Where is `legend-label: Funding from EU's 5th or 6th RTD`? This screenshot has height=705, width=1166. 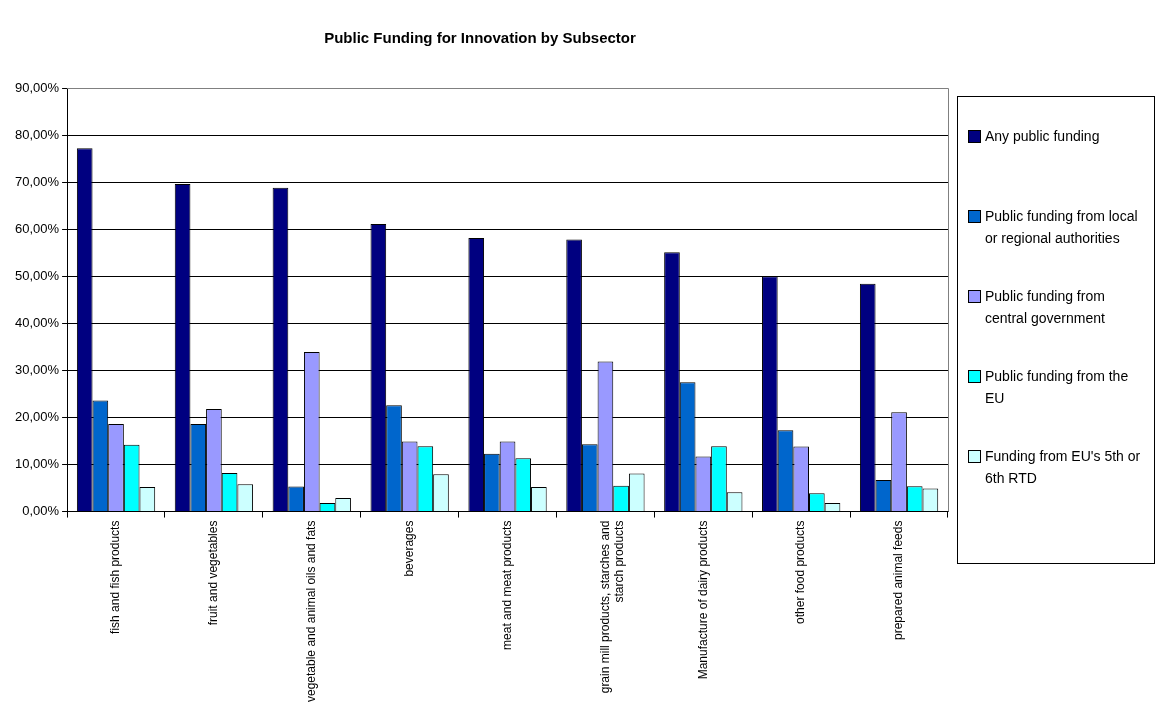
legend-label: Funding from EU's 5th or 6th RTD is located at coordinates (1063, 467).